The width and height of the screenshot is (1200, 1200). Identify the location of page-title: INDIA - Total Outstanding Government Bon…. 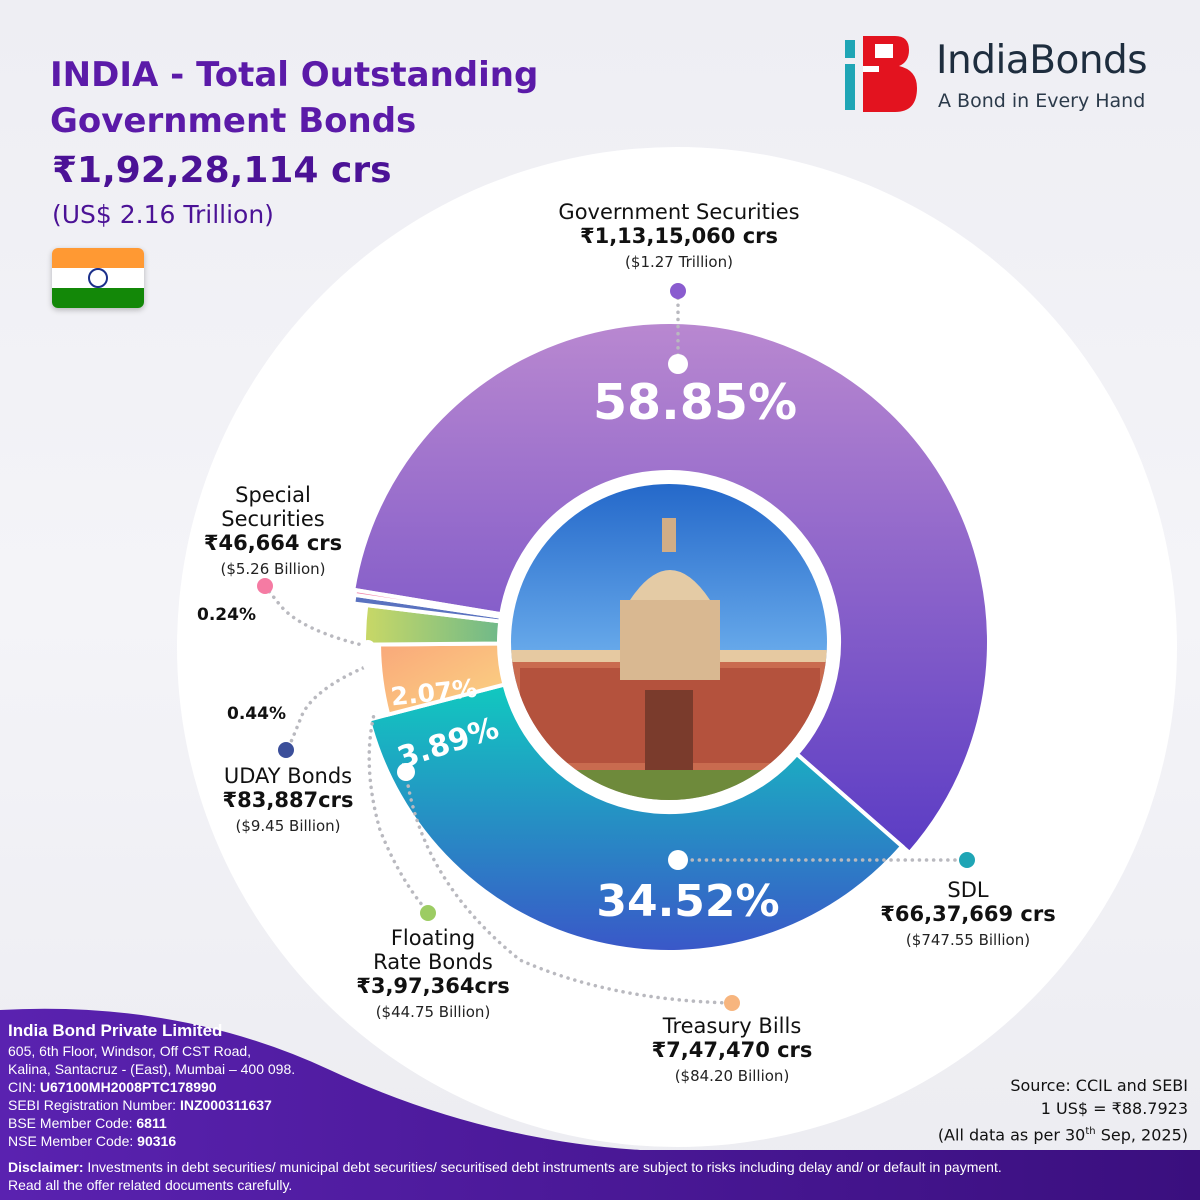
(294, 98).